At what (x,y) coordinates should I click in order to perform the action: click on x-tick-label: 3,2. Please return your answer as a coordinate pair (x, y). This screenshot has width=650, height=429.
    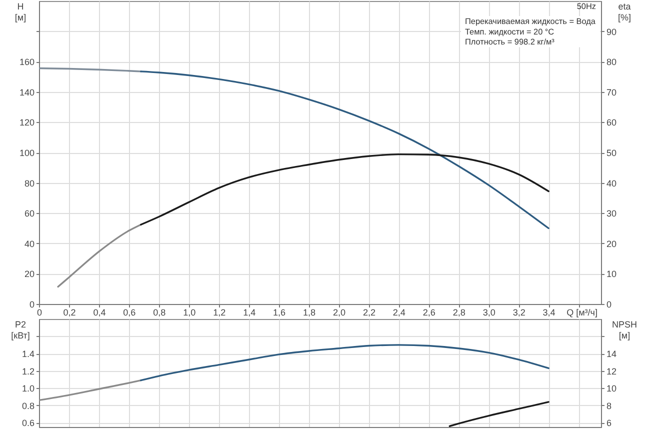
    Looking at the image, I should click on (519, 313).